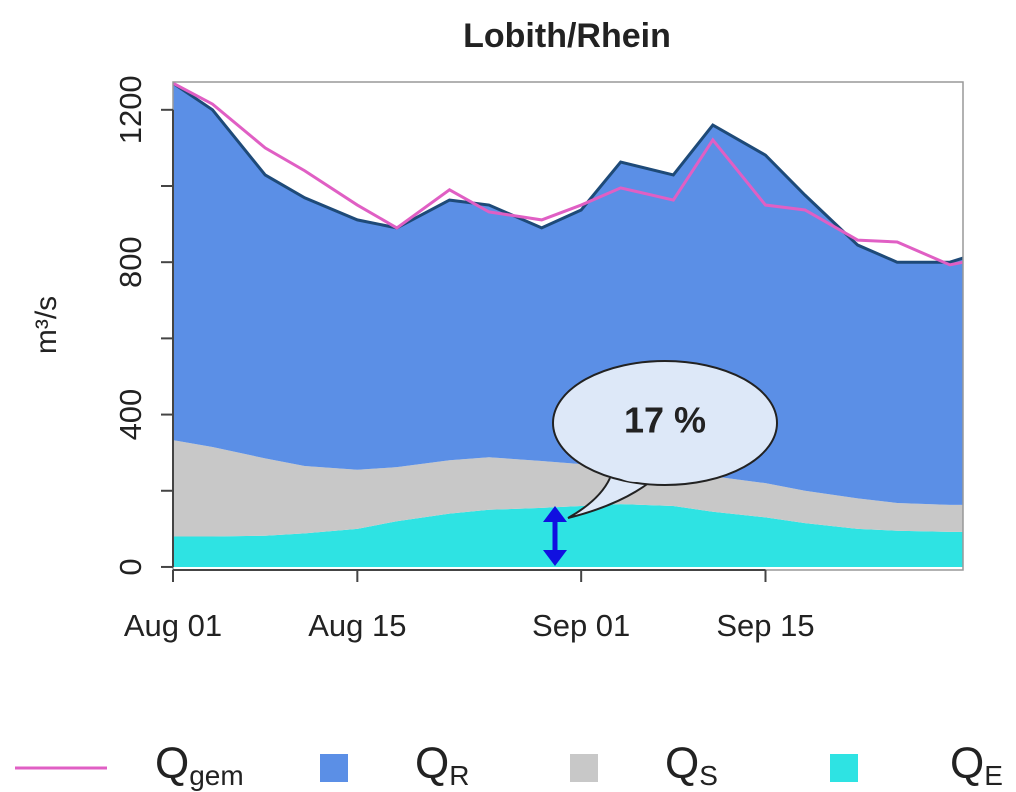 Image resolution: width=1016 pixels, height=792 pixels. I want to click on x-tick-label: Aug 01, so click(173, 625).